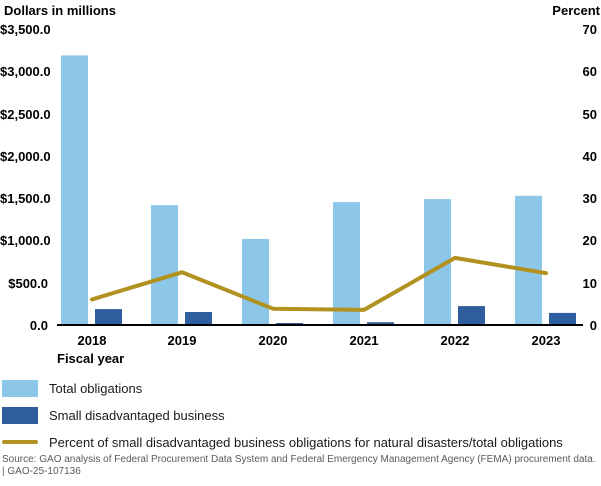 The width and height of the screenshot is (601, 486). I want to click on percent-line, so click(319, 283).